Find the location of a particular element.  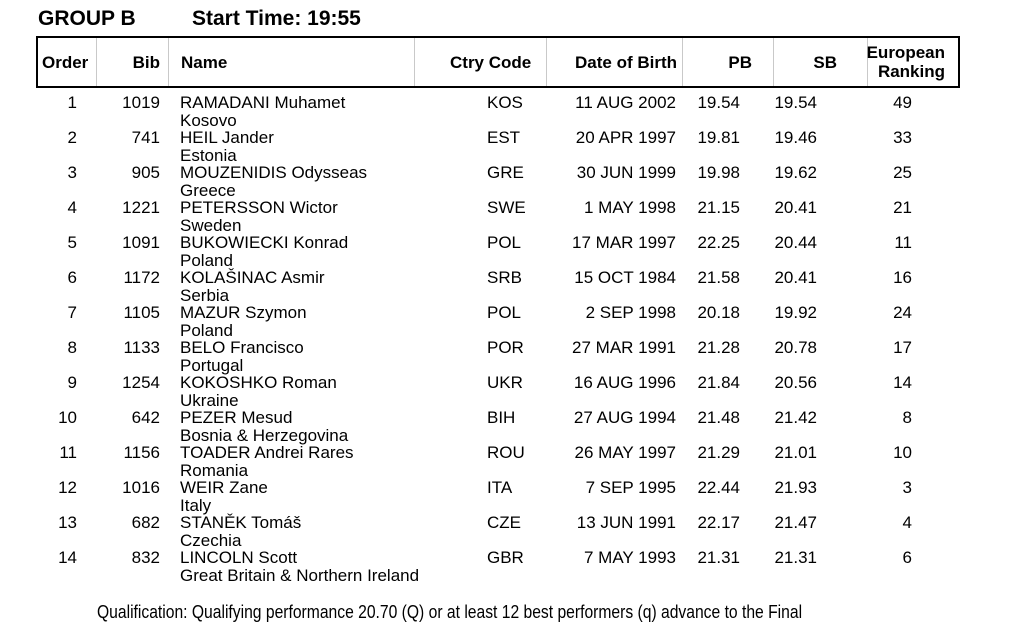

group-label: GROUP B is located at coordinates (87, 18).